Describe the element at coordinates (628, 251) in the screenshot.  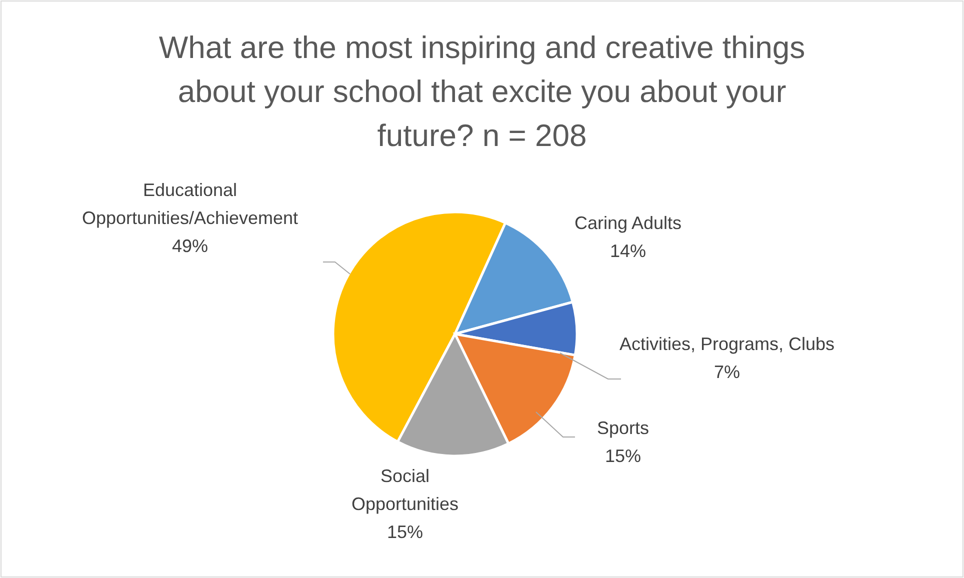
I see `data-label: 14%` at that location.